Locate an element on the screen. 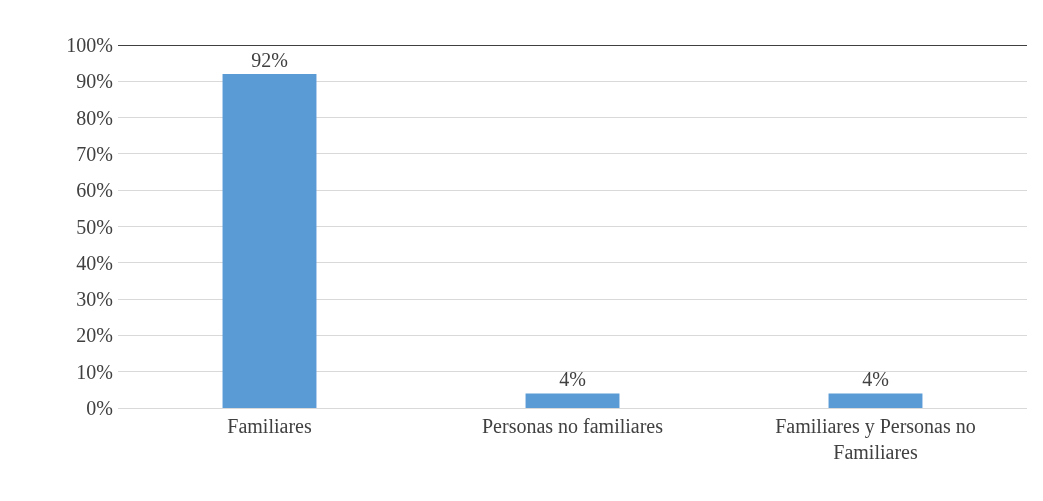 The image size is (1043, 501). y-tick-label: 0% is located at coordinates (99, 408).